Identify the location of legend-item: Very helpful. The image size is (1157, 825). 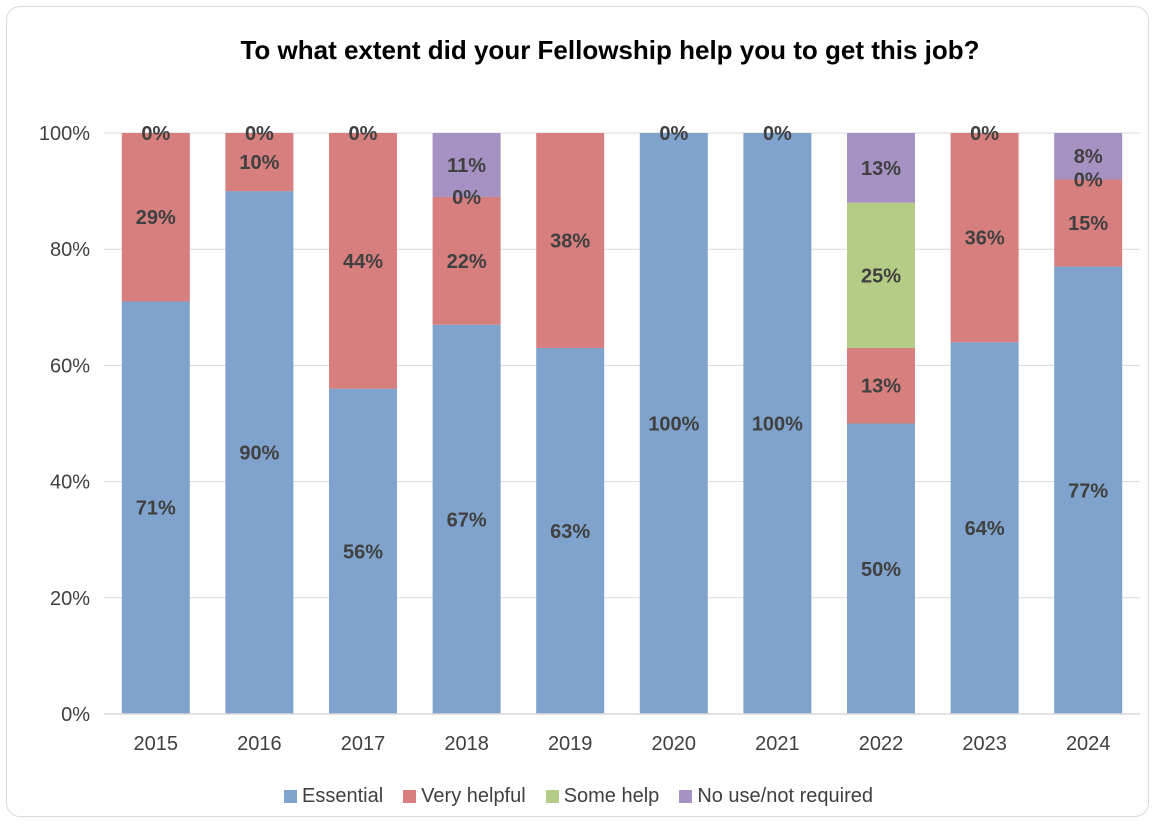
(464, 796).